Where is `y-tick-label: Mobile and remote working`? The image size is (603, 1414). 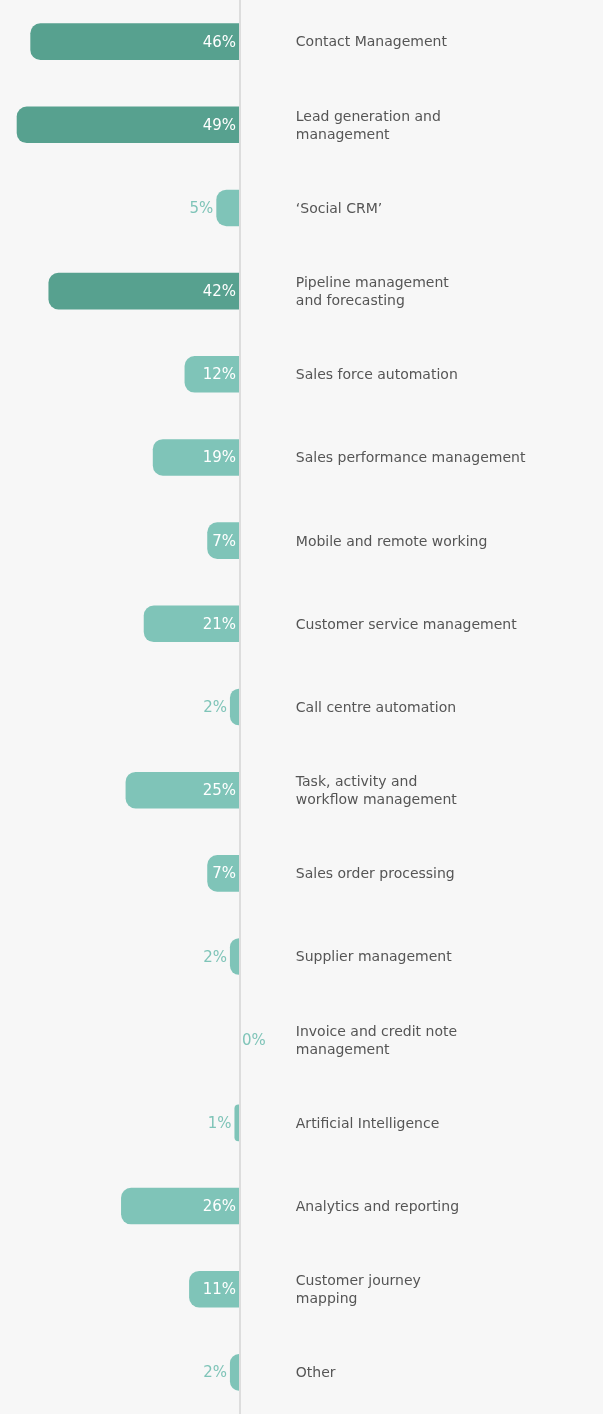
y-tick-label: Mobile and remote working is located at coordinates (391, 540).